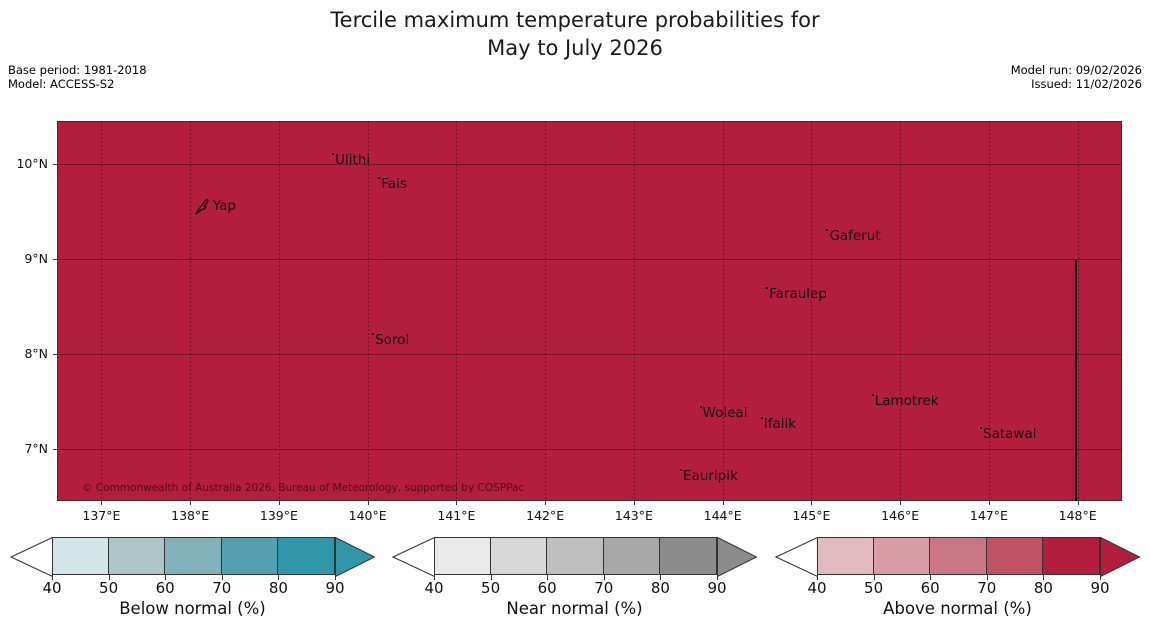 Image resolution: width=1150 pixels, height=644 pixels. What do you see at coordinates (1043, 588) in the screenshot?
I see `colorbar-tick-label: 80` at bounding box center [1043, 588].